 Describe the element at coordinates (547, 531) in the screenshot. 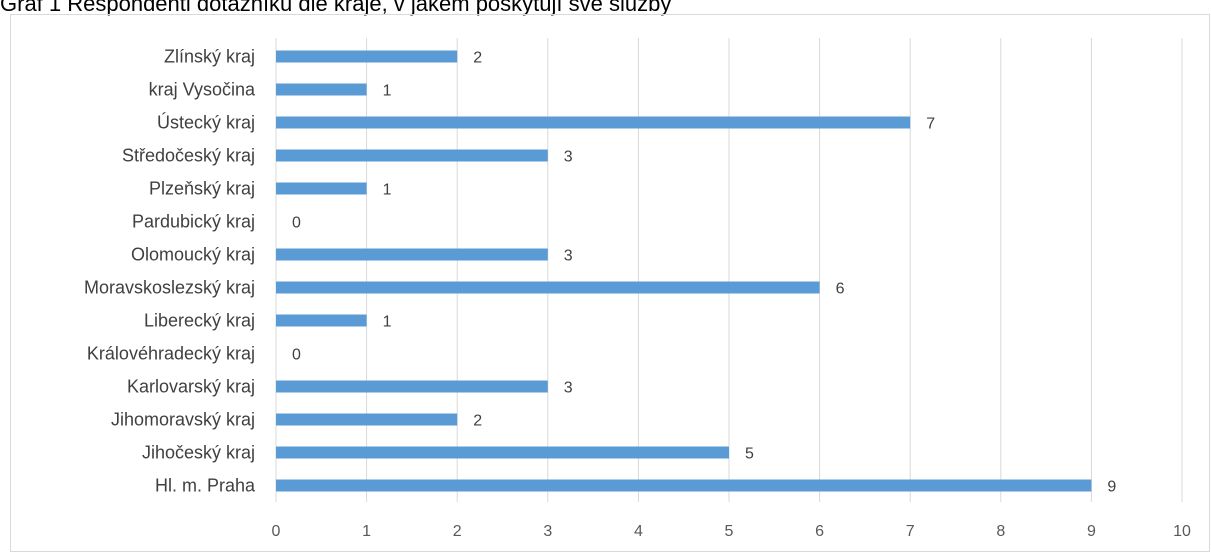

I see `x-tick-label: 3` at that location.